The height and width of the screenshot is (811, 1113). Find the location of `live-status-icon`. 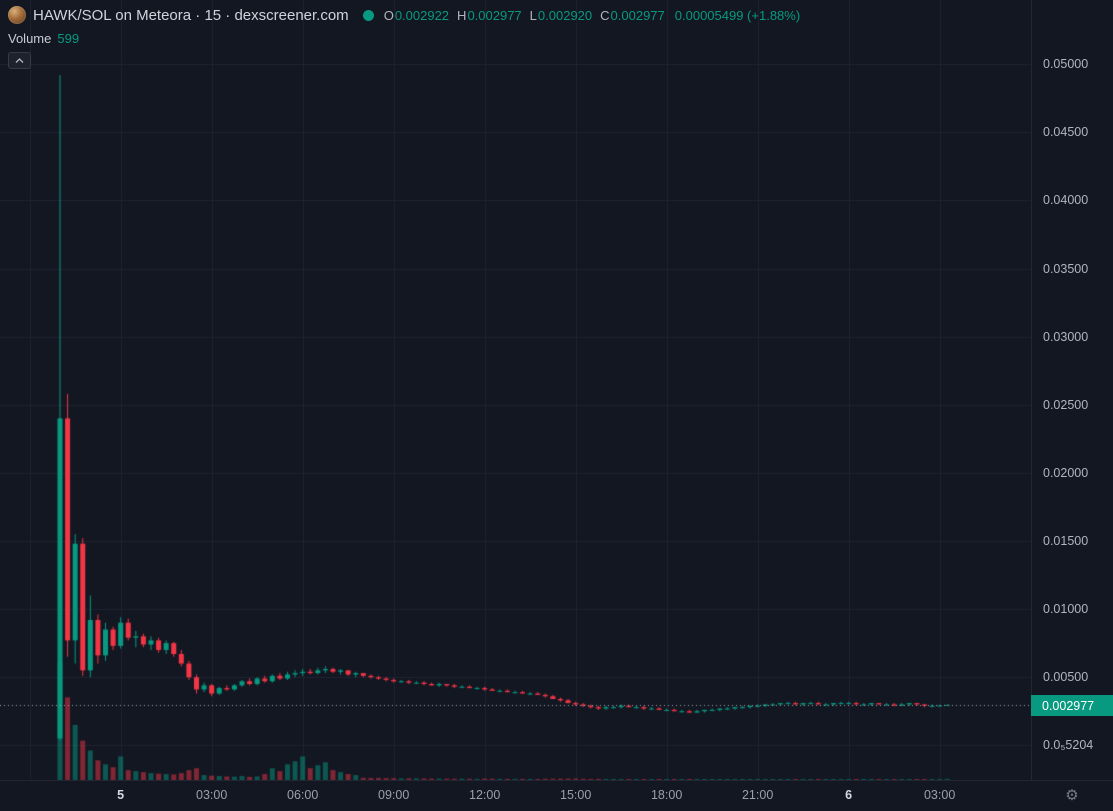

live-status-icon is located at coordinates (368, 15).